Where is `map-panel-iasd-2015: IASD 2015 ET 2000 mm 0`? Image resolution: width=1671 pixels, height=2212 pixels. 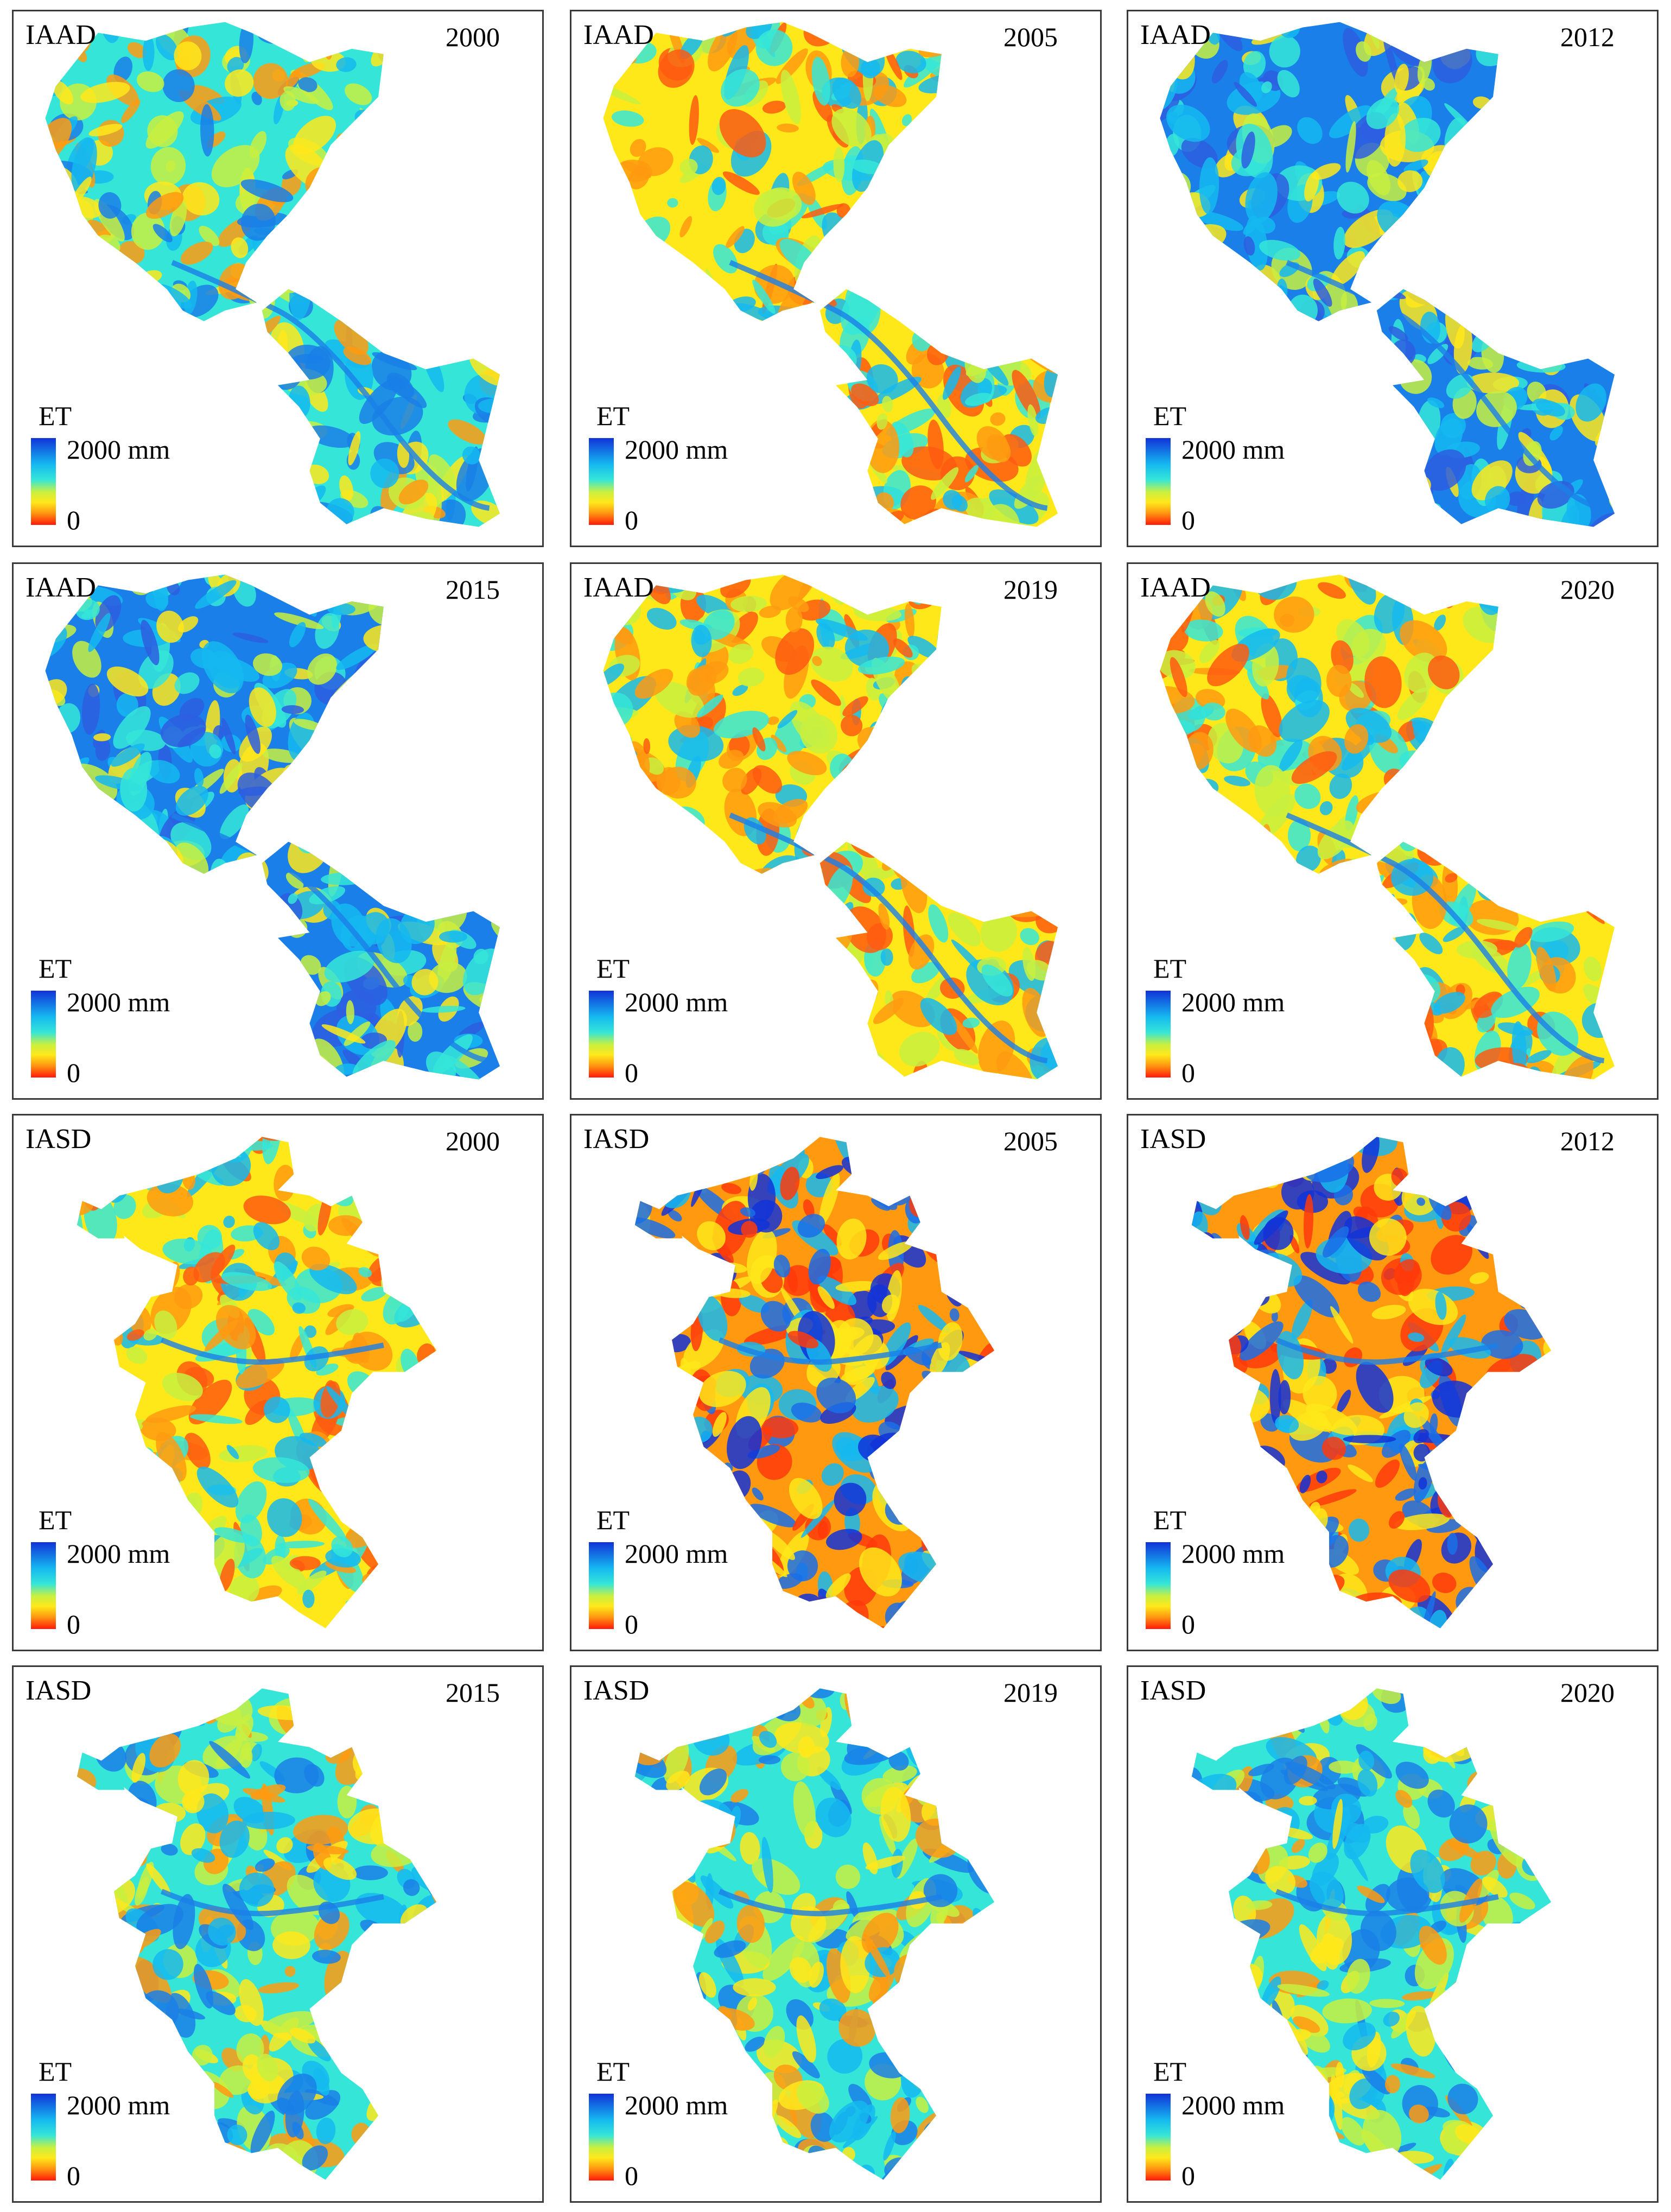
map-panel-iasd-2015: IASD 2015 ET 2000 mm 0 is located at coordinates (278, 1934).